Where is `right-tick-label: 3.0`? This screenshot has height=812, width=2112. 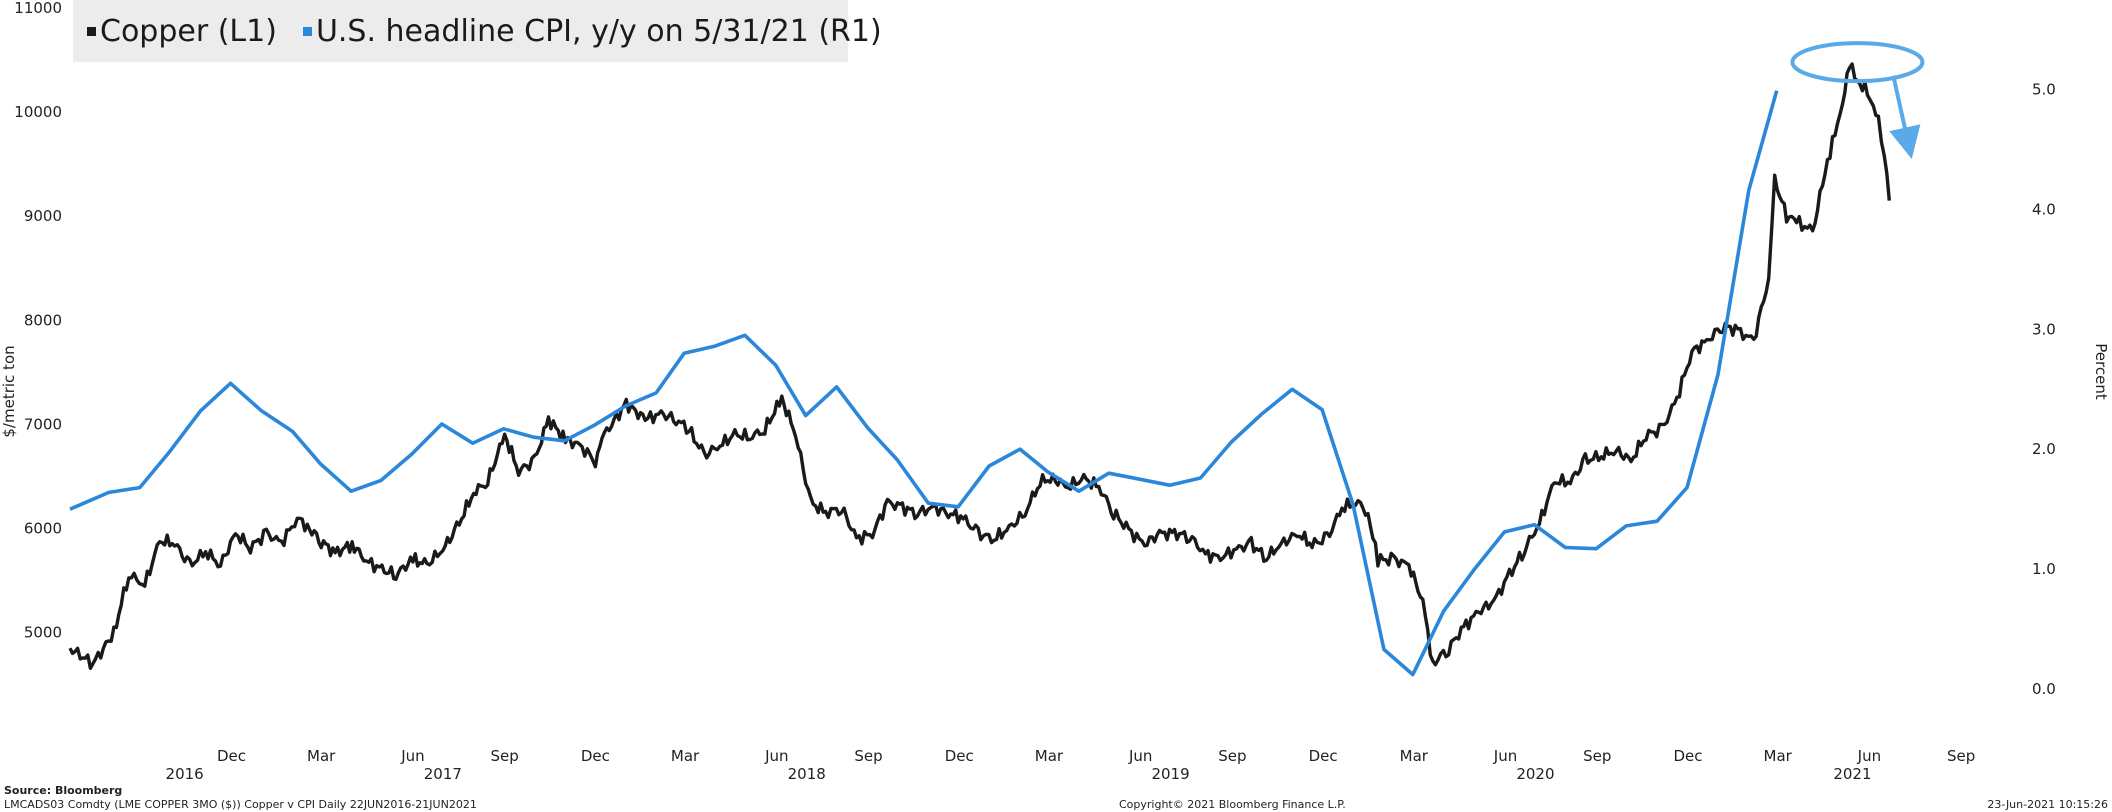 right-tick-label: 3.0 is located at coordinates (2044, 329).